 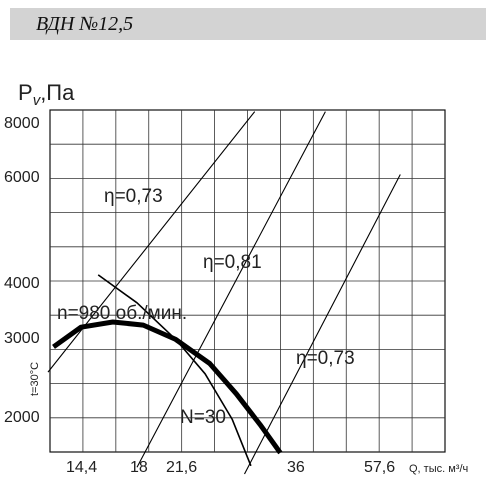 I want to click on speed-label: n=980 об./мин., so click(x=122, y=313).